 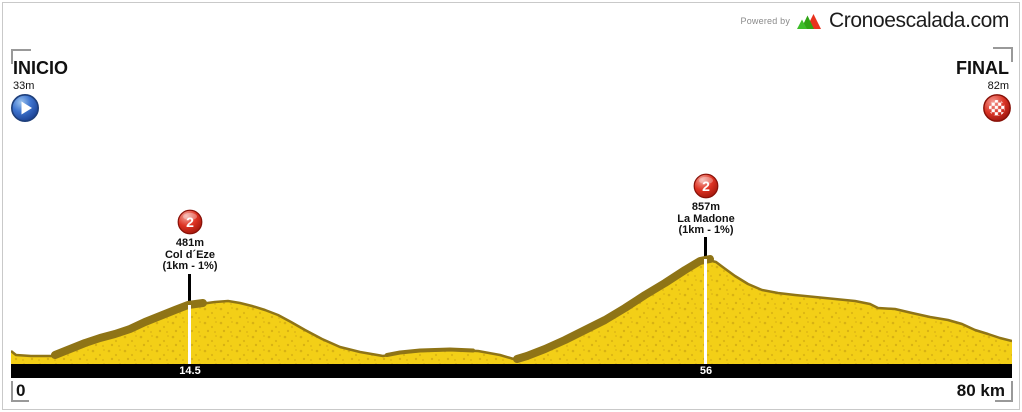 I want to click on climb1-category-number: 2, so click(x=190, y=222).